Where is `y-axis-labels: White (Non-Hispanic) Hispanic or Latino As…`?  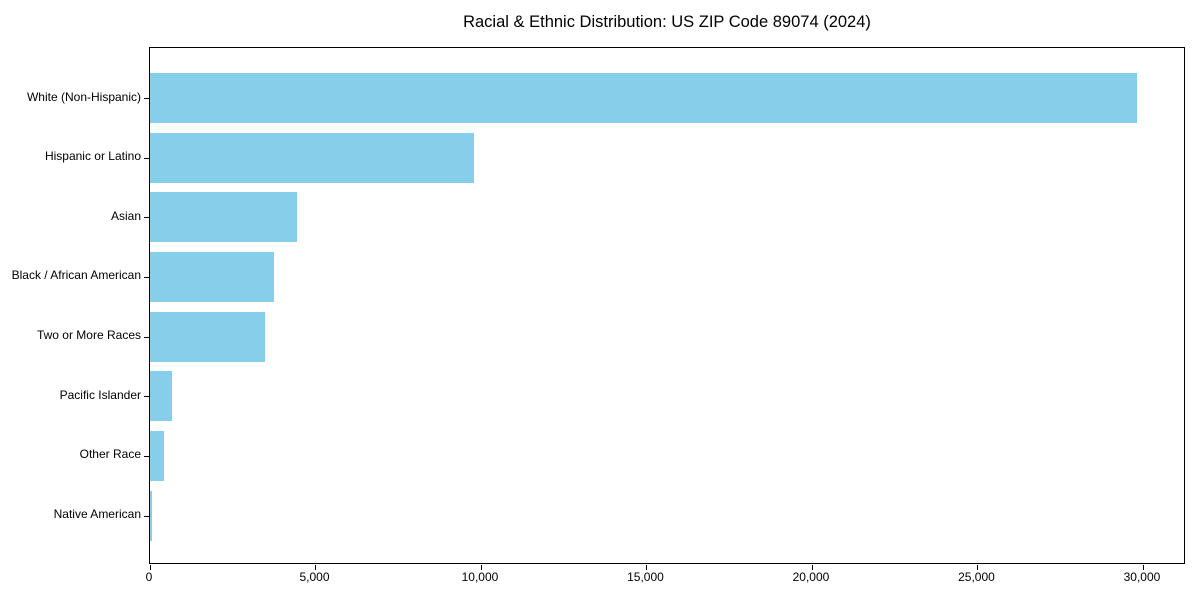
y-axis-labels: White (Non-Hispanic) Hispanic or Latino As… is located at coordinates (70, 305).